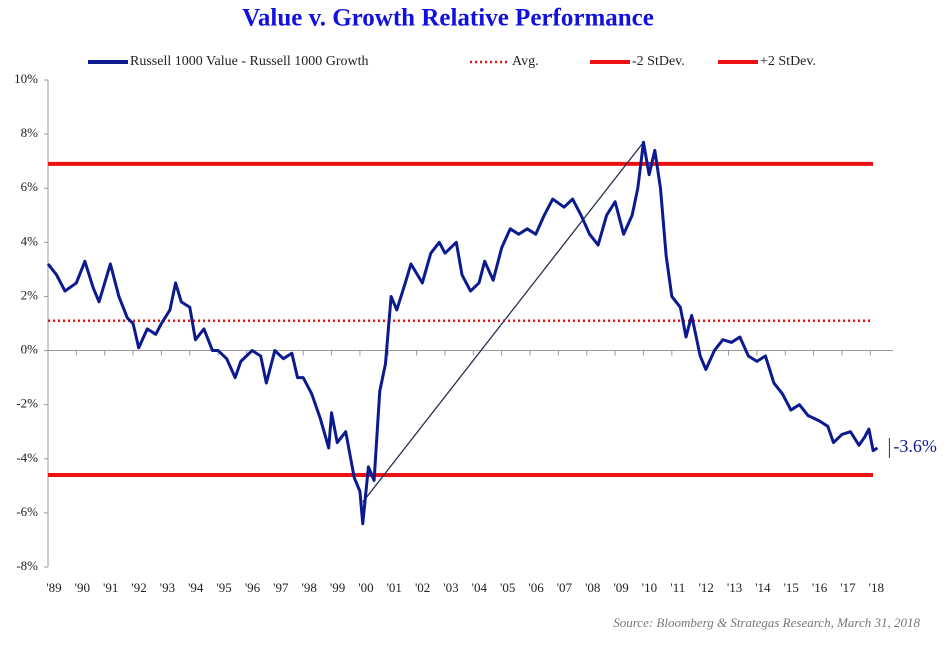  What do you see at coordinates (27, 511) in the screenshot?
I see `y-tick-label: -6%` at bounding box center [27, 511].